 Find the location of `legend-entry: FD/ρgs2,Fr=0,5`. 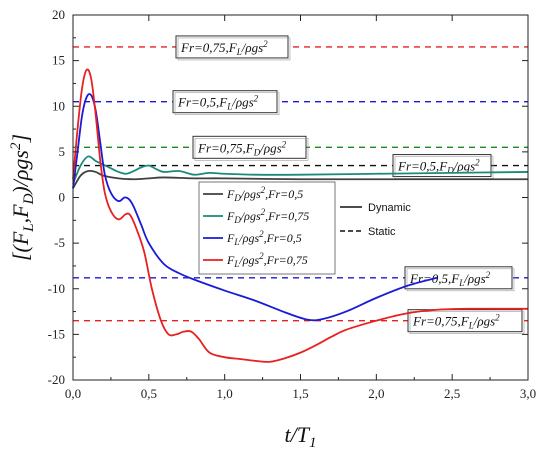

legend-entry: FD/ρgs2,Fr=0,5 is located at coordinates (264, 194).